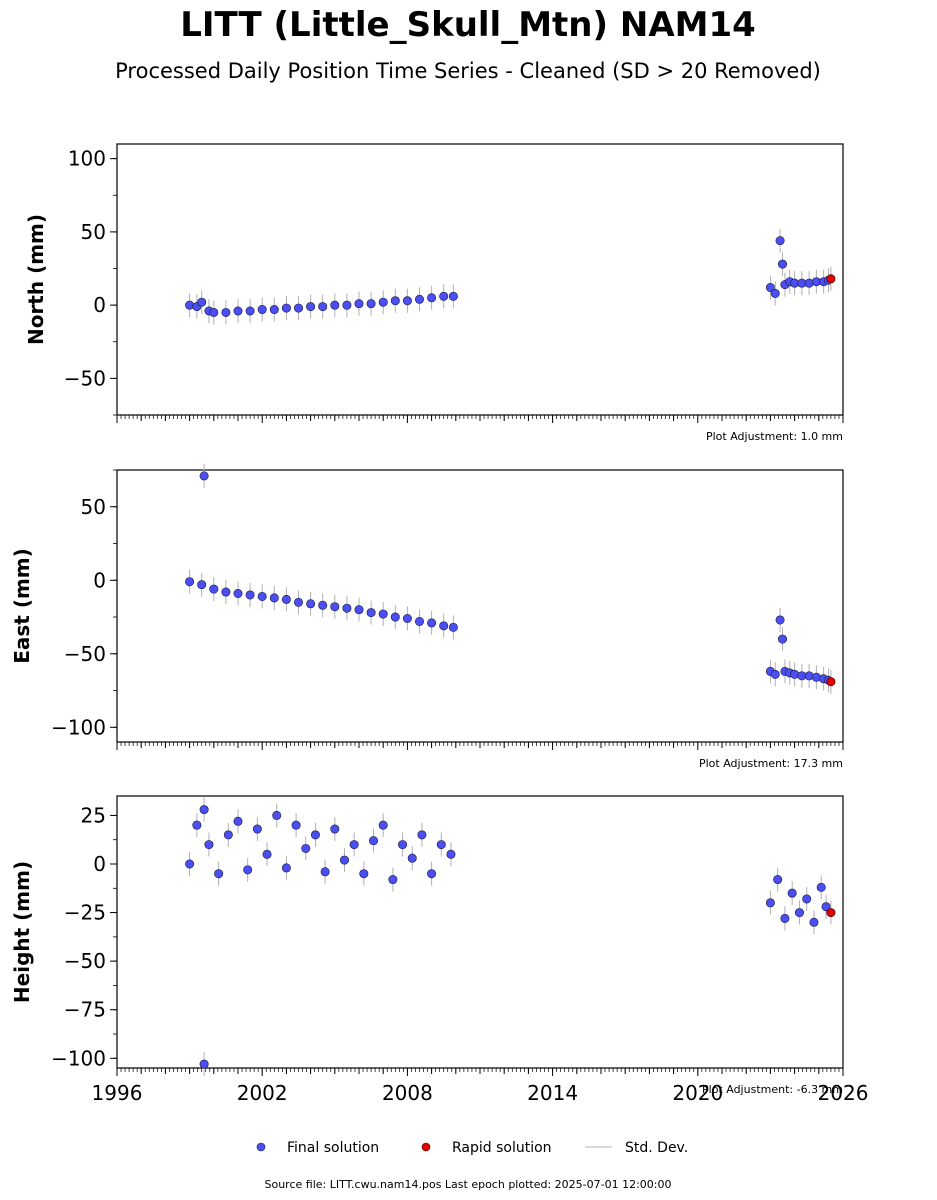  Describe the element at coordinates (333, 1148) in the screenshot. I see `legend-final-label: Final solution` at that location.